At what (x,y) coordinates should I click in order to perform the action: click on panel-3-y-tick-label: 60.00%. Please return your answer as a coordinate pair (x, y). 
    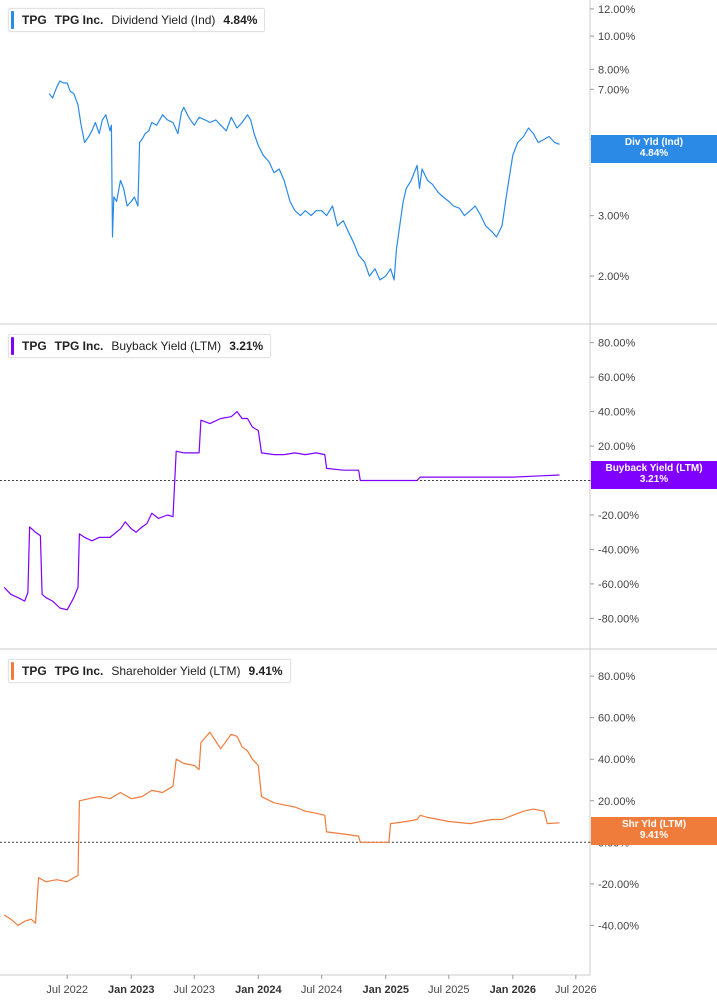
    Looking at the image, I should click on (617, 719).